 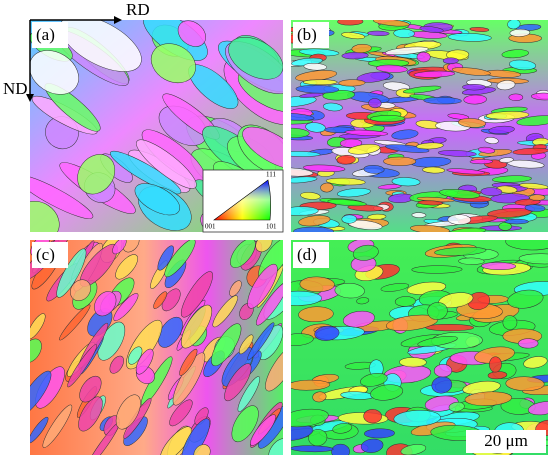 I want to click on nd-arrowhead, so click(x=30, y=98).